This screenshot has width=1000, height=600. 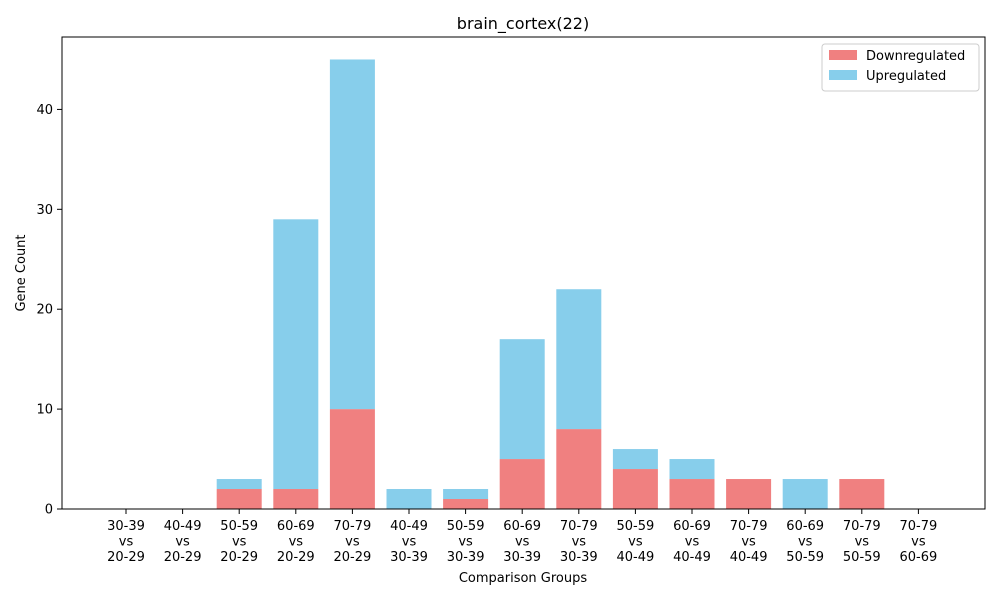 What do you see at coordinates (44, 310) in the screenshot?
I see `y-tick-label: 20` at bounding box center [44, 310].